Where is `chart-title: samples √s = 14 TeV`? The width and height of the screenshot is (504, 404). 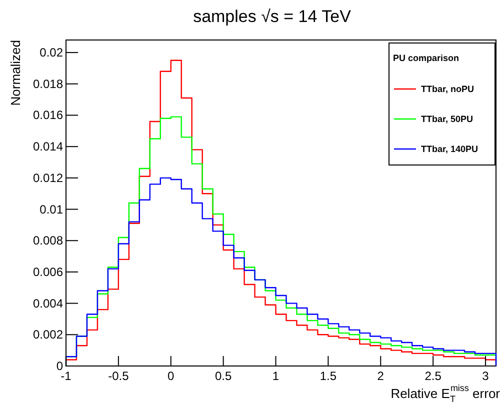
chart-title: samples √s = 14 TeV is located at coordinates (272, 16).